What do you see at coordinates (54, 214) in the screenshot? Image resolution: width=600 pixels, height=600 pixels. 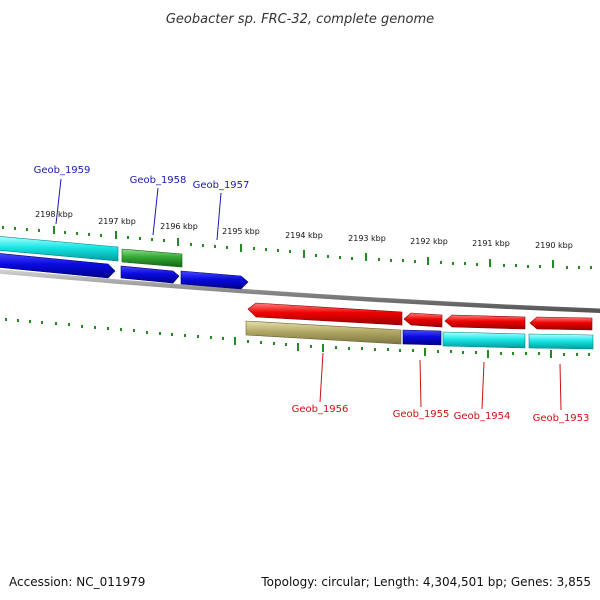 I see `tick-label: 2198 kbp` at bounding box center [54, 214].